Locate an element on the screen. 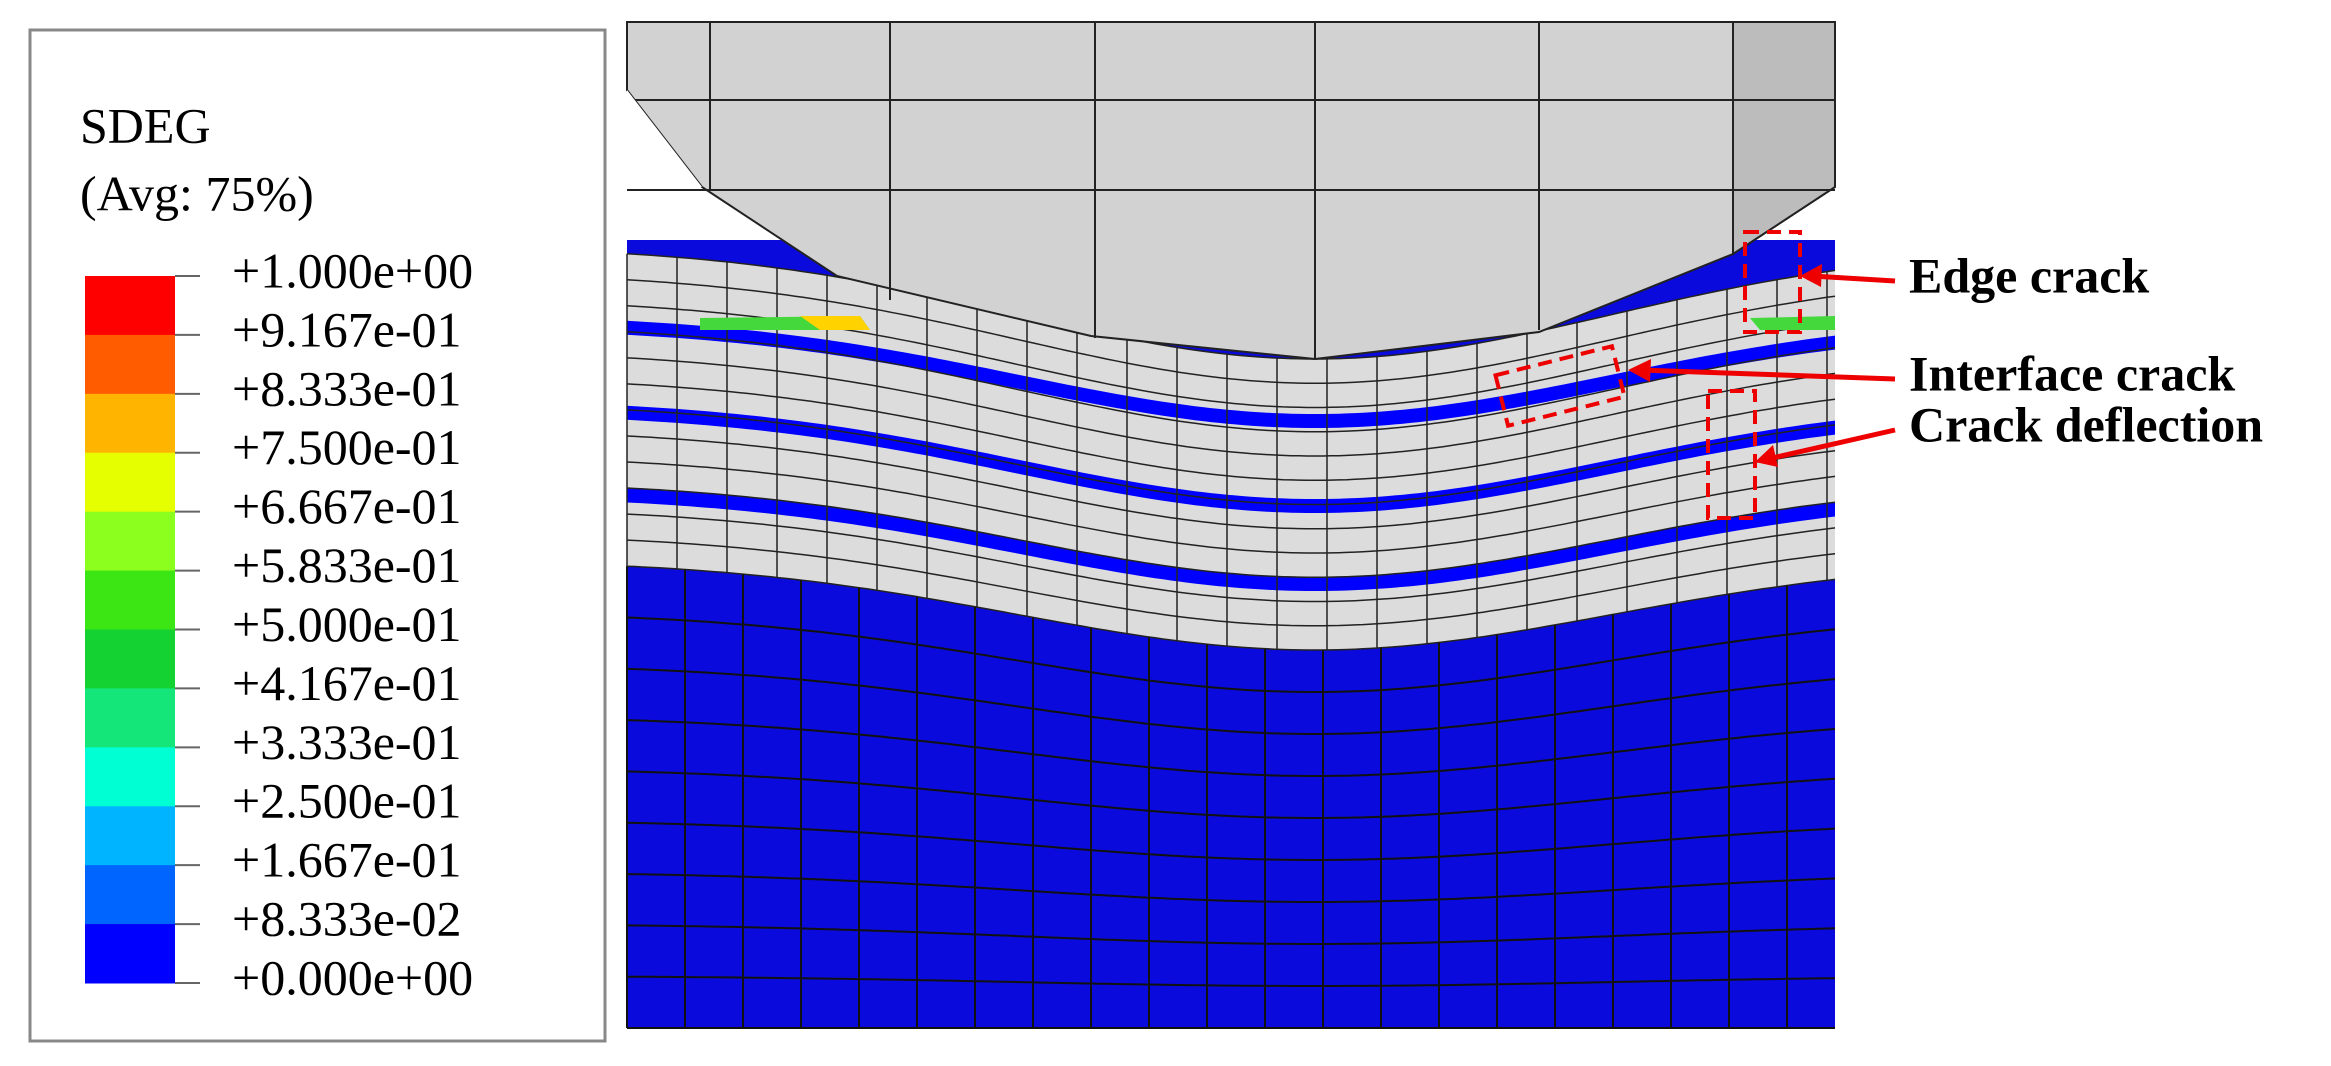 The width and height of the screenshot is (2331, 1066). legend-title: SDEG is located at coordinates (145, 125).